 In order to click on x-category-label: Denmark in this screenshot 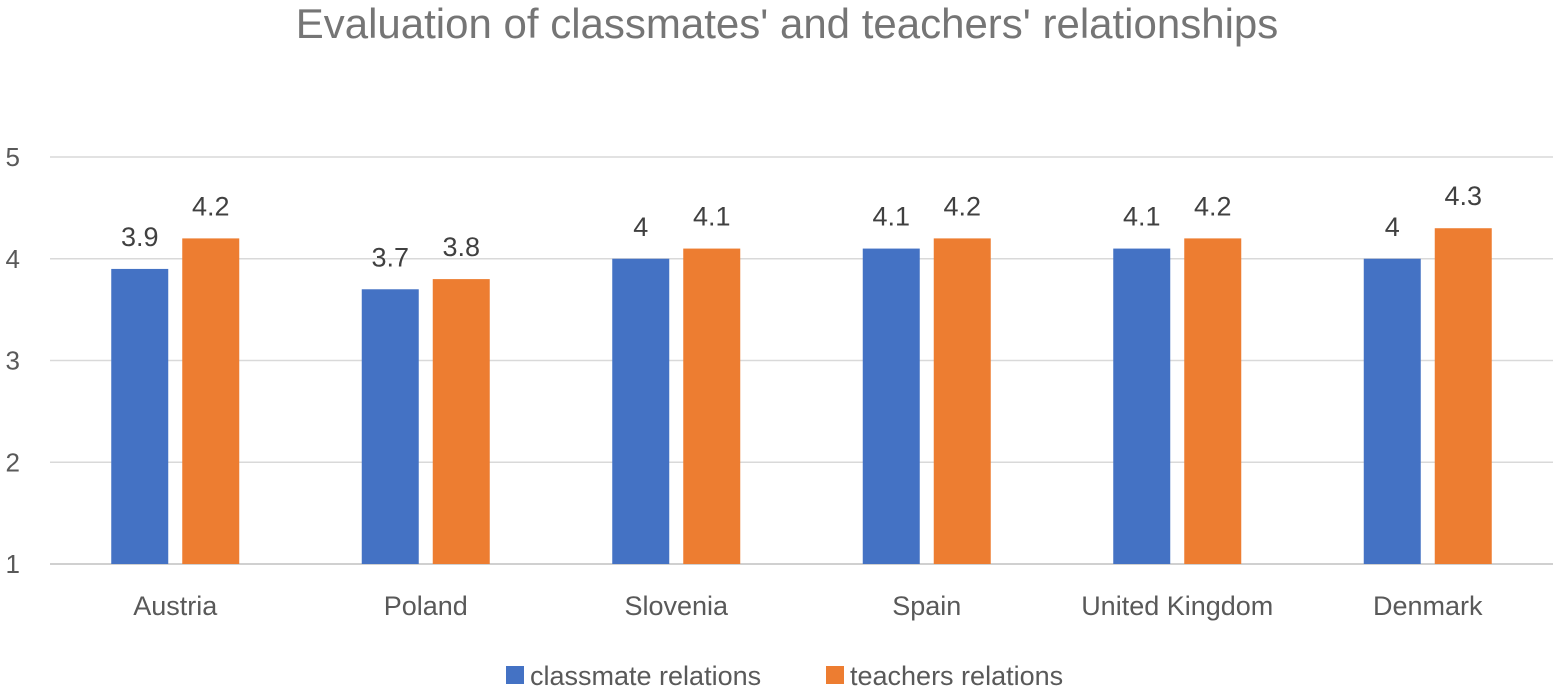, I will do `click(1428, 606)`.